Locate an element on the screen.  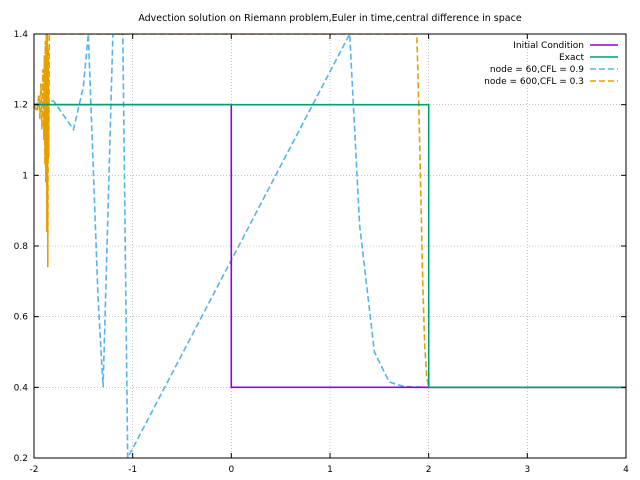
legend-label-0: Initial Condition is located at coordinates (548, 46).